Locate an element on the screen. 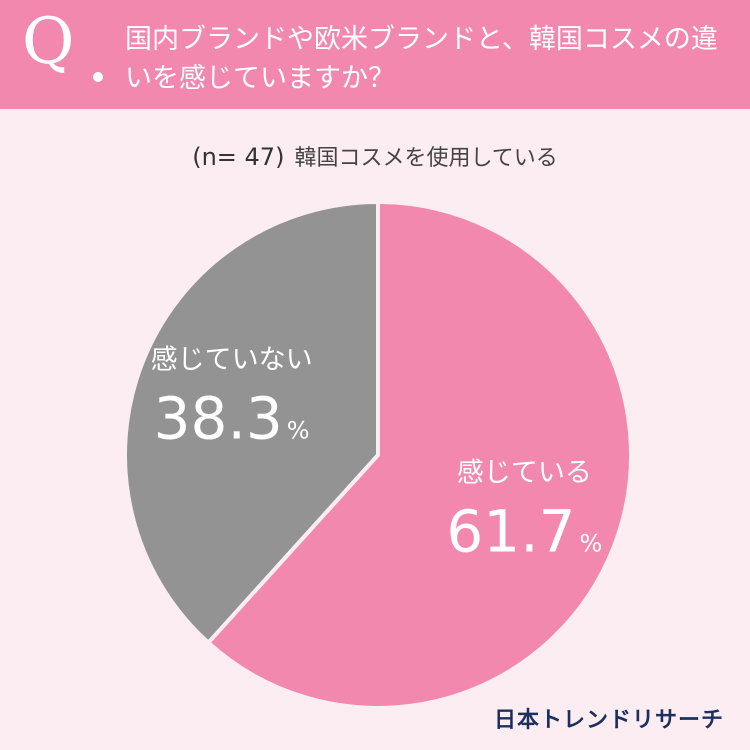  brand-logo: 日本トレンドリサーチ is located at coordinates (608, 720).